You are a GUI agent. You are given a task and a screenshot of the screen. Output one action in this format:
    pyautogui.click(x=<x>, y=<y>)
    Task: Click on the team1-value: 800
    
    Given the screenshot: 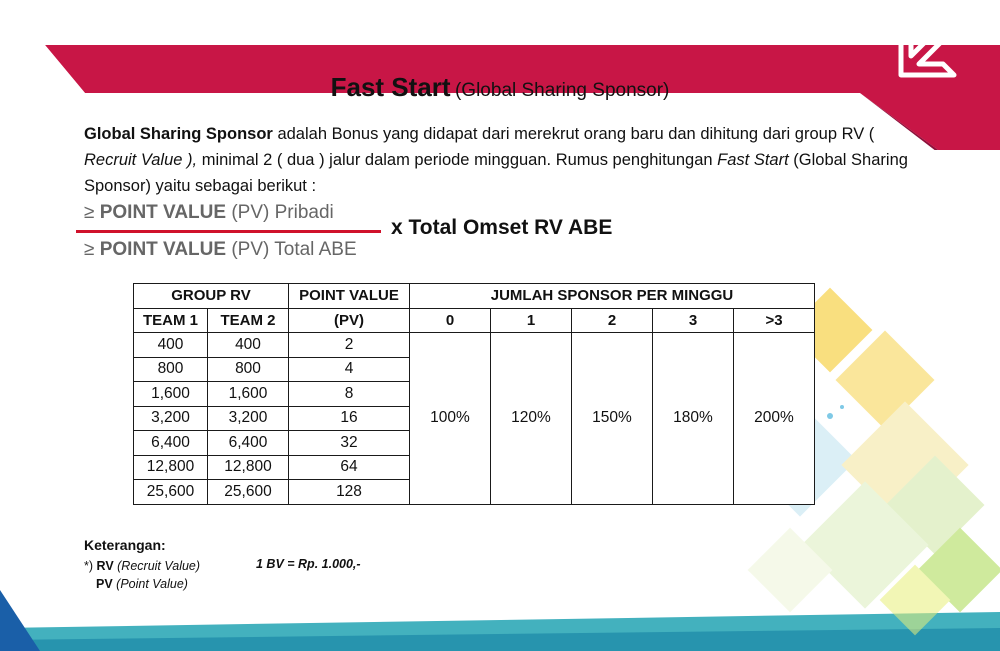 What is the action you would take?
    pyautogui.click(x=170, y=369)
    